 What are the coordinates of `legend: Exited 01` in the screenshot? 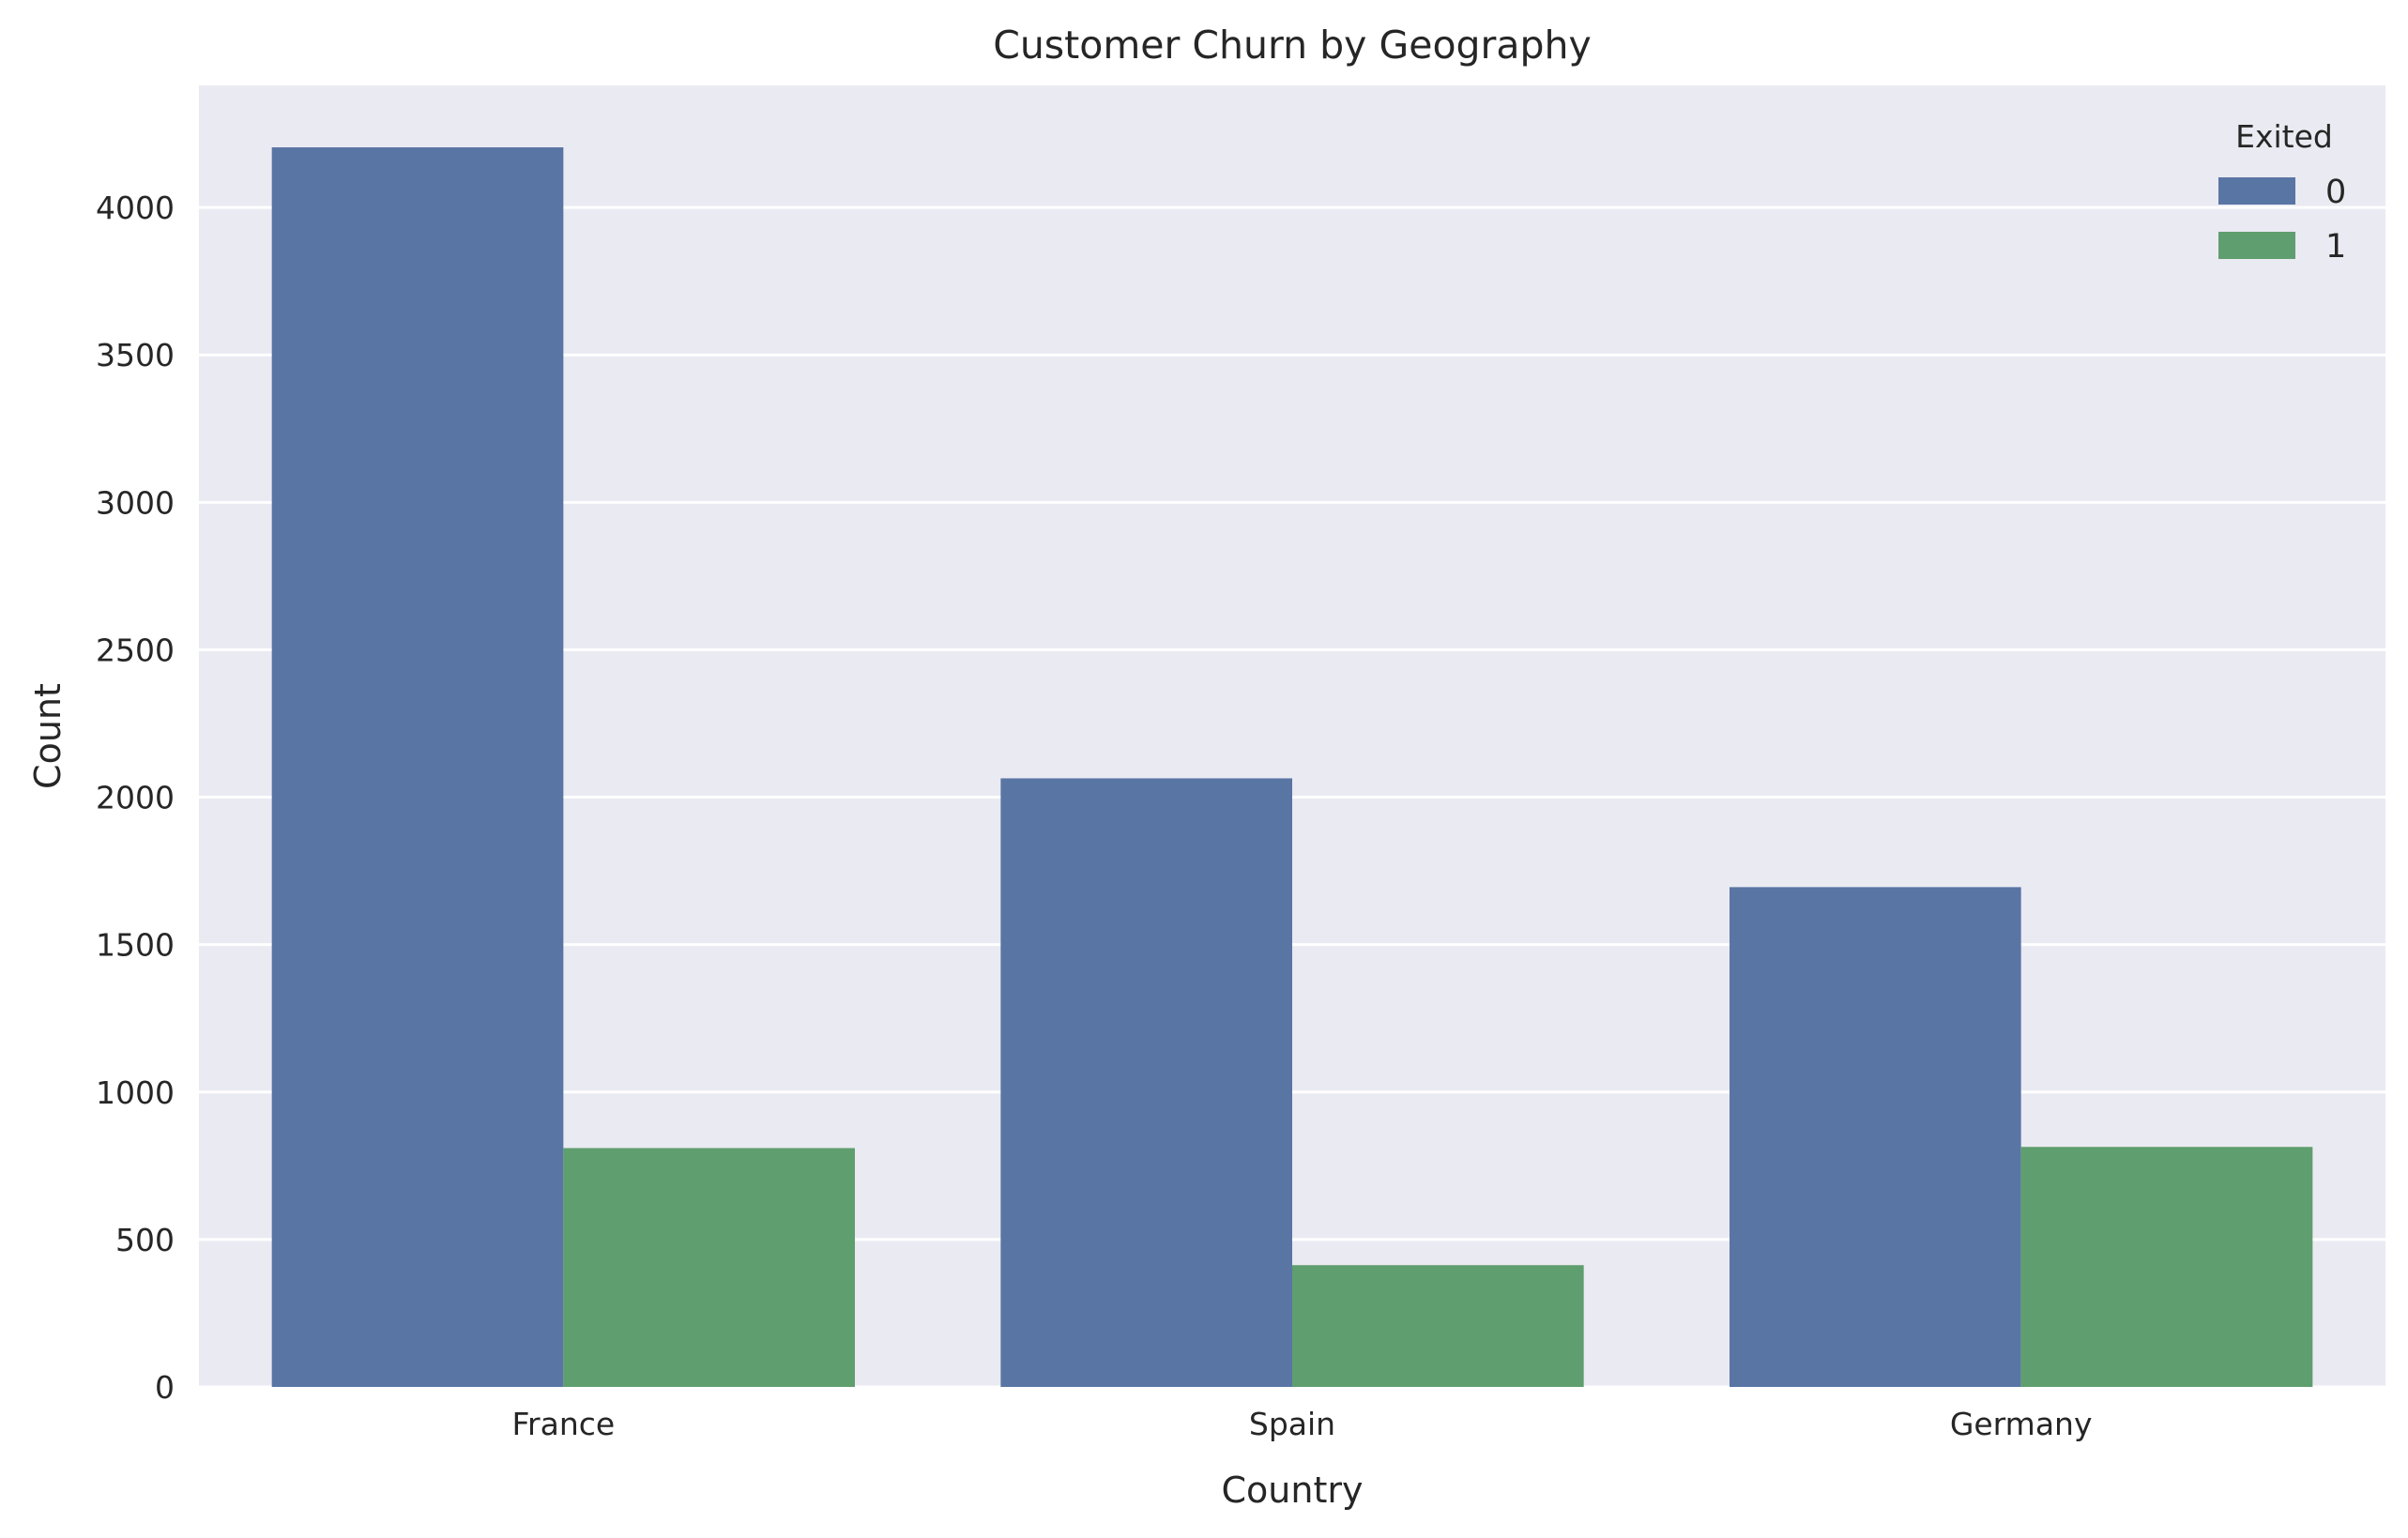 It's located at (2282, 192).